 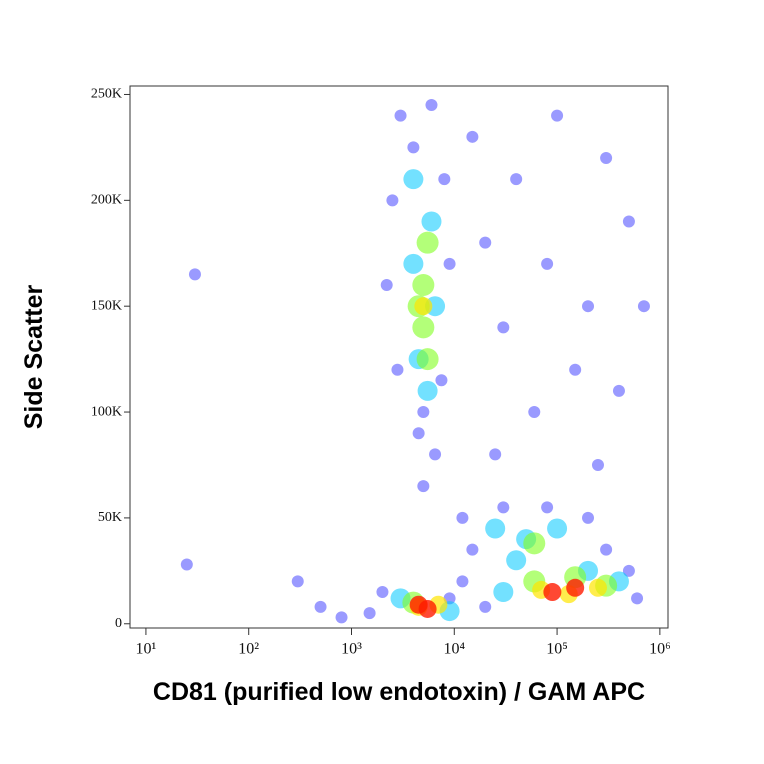 What do you see at coordinates (399, 692) in the screenshot?
I see `x-axis-title: CD81 (purified low endotoxin) / GAM APC` at bounding box center [399, 692].